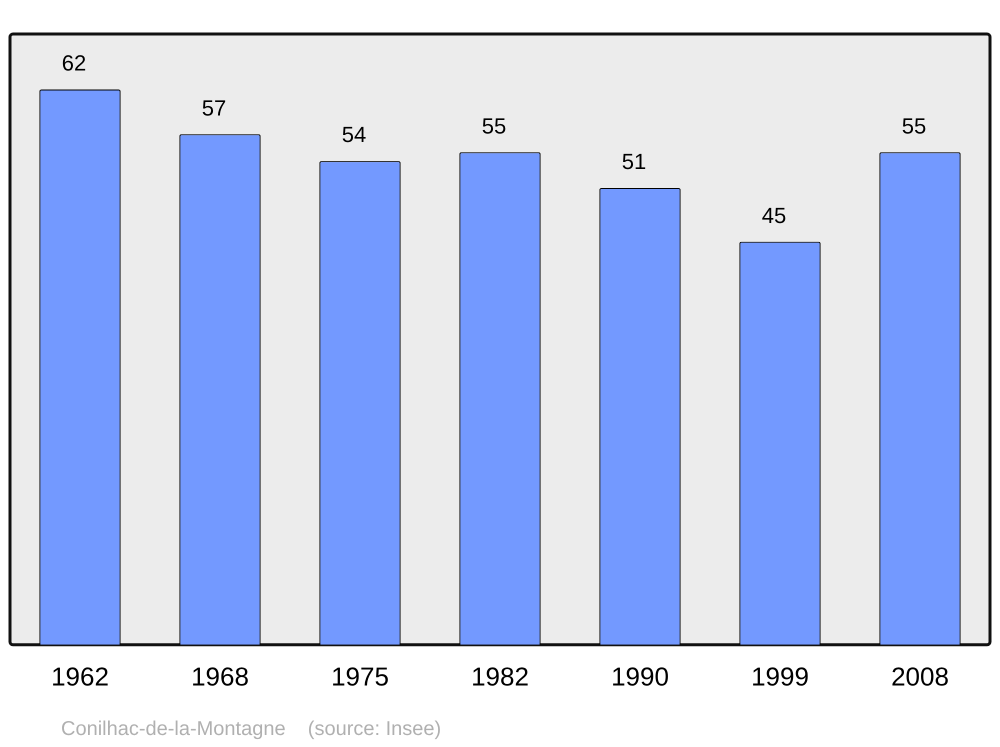 This screenshot has width=1000, height=747. Describe the element at coordinates (214, 107) in the screenshot. I see `data-label: 57` at that location.